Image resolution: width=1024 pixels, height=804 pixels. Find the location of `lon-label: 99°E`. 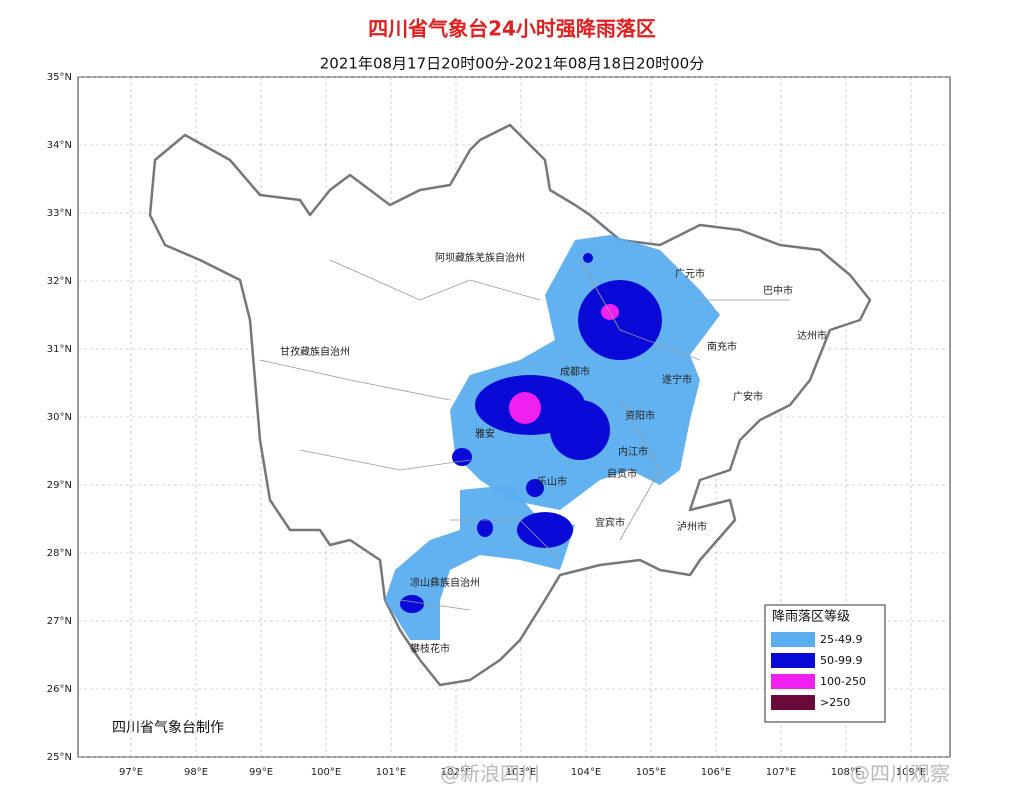

lon-label: 99°E is located at coordinates (261, 772).